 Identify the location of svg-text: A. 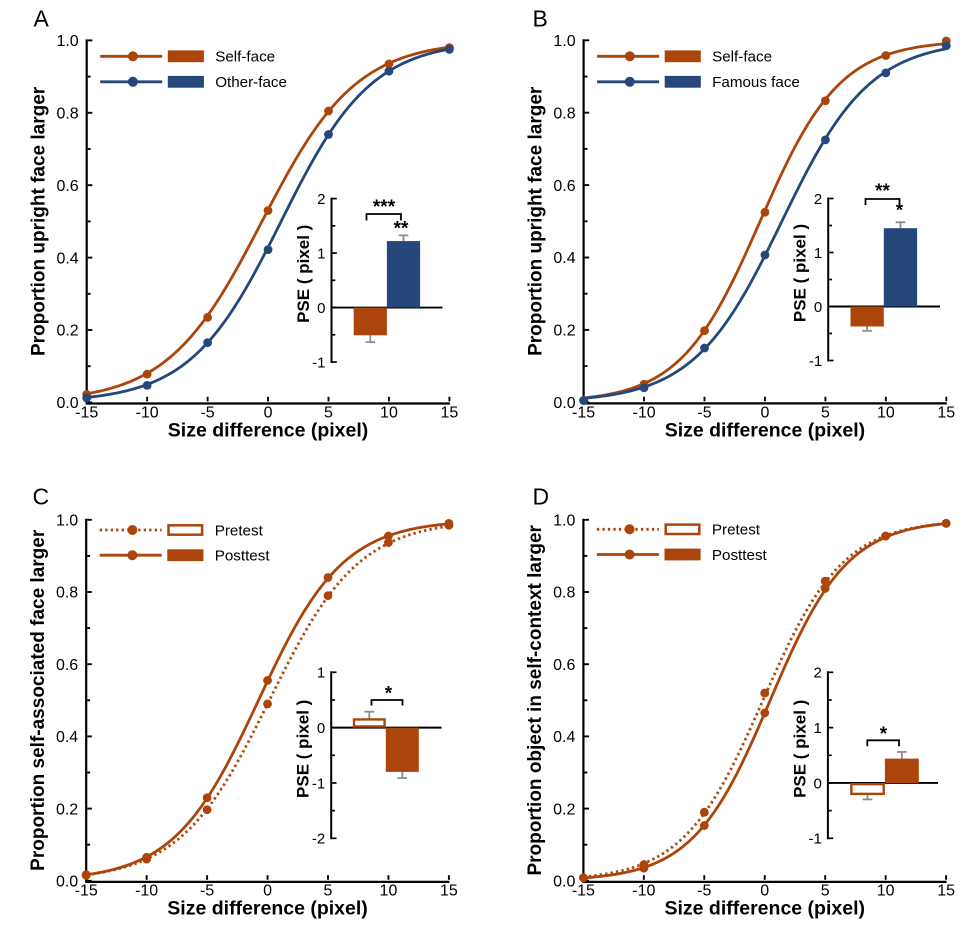
(42, 18).